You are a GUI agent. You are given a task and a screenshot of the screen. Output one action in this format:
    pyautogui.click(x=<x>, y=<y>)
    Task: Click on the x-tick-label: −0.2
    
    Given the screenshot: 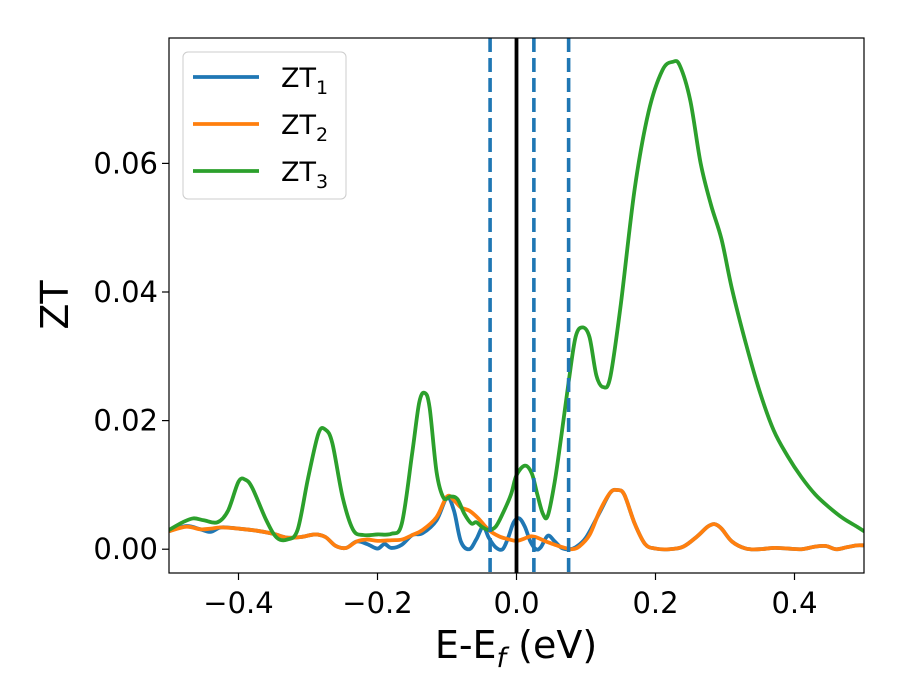 What is the action you would take?
    pyautogui.click(x=377, y=603)
    